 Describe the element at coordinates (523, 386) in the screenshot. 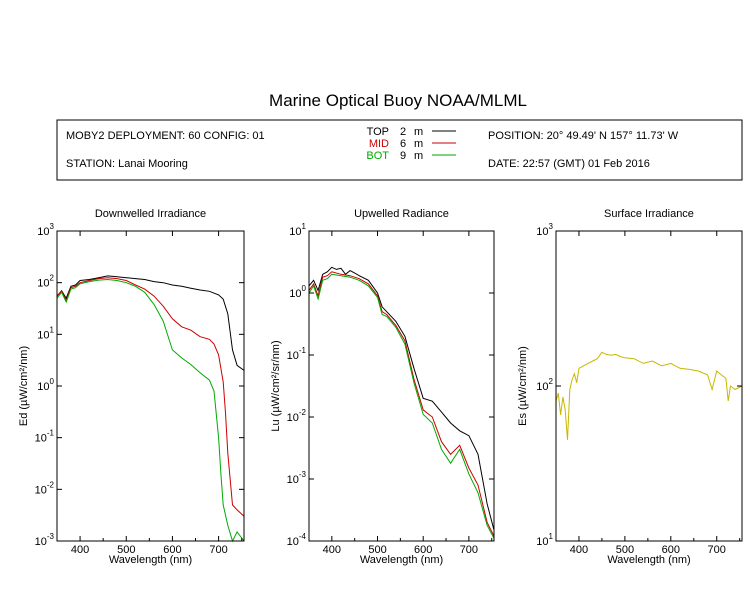

I see `y-axis-label: Es (µW/cm²/nm)` at that location.